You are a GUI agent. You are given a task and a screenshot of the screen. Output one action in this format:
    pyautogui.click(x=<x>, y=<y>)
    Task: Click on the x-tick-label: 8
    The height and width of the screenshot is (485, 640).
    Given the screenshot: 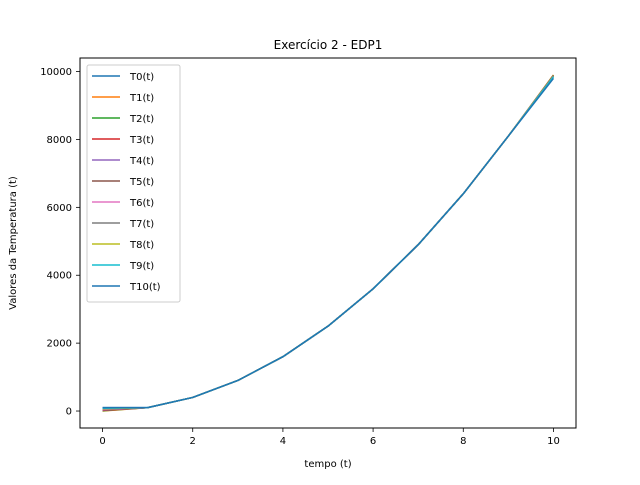 What is the action you would take?
    pyautogui.click(x=463, y=441)
    